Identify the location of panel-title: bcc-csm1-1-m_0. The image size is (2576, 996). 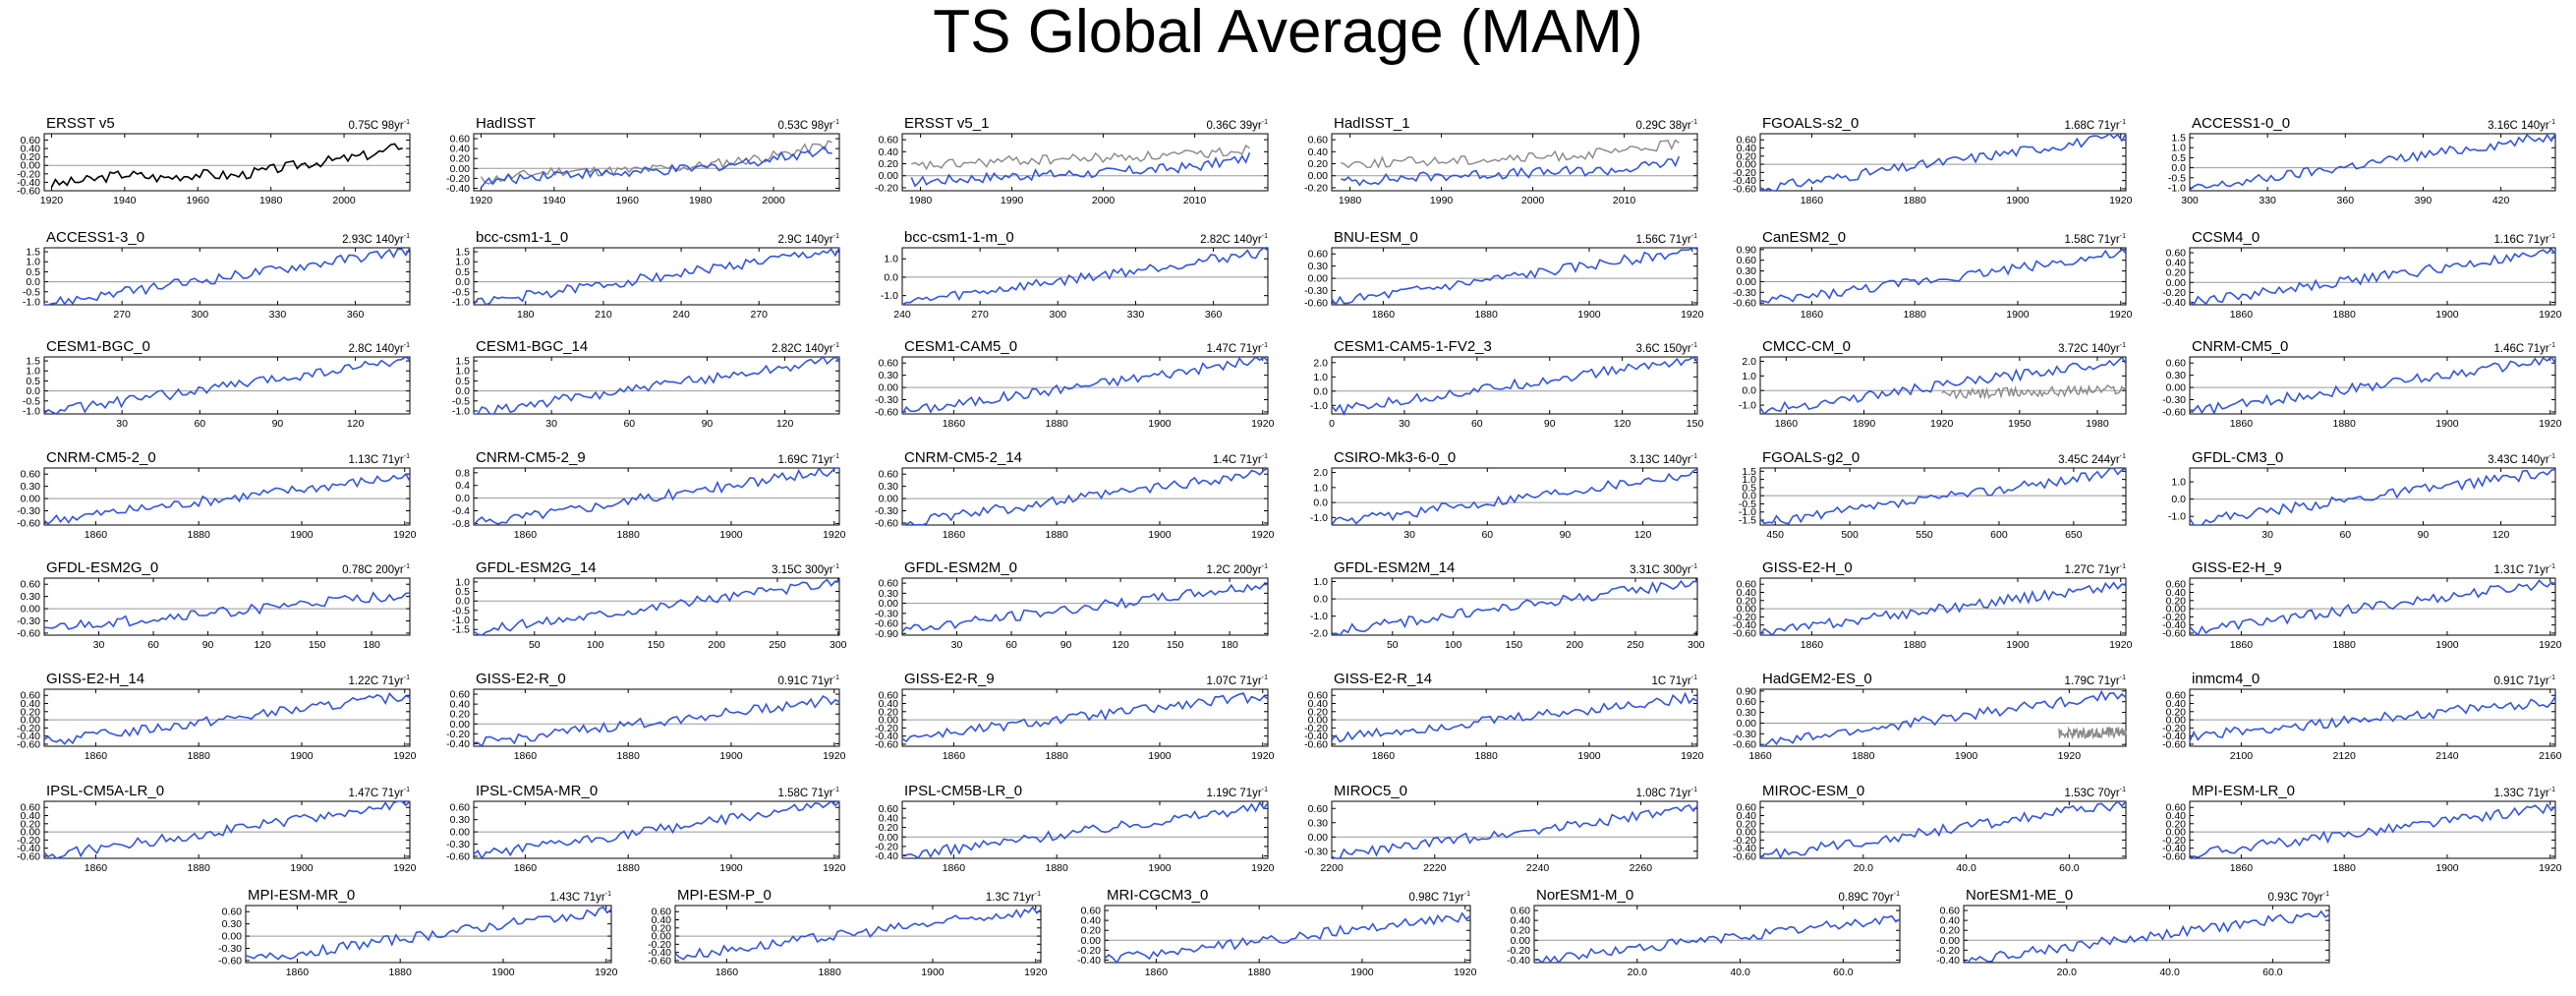
(959, 237).